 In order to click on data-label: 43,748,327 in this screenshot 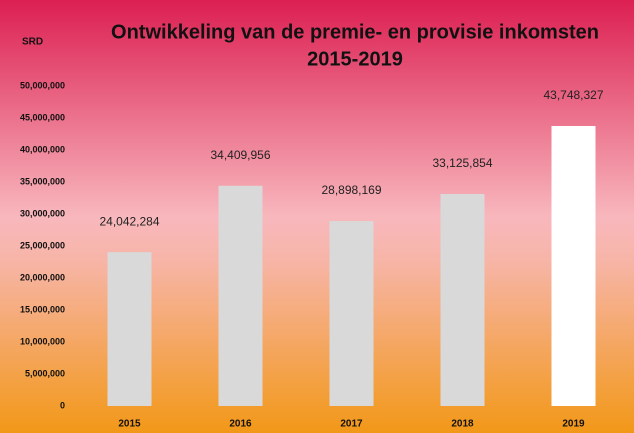, I will do `click(573, 95)`.